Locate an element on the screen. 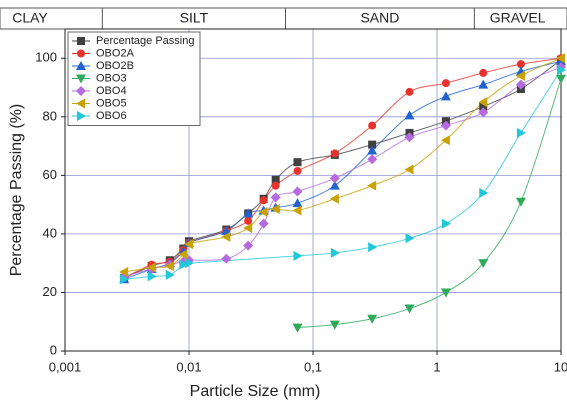 The height and width of the screenshot is (402, 567). zone-band is located at coordinates (283, 18).